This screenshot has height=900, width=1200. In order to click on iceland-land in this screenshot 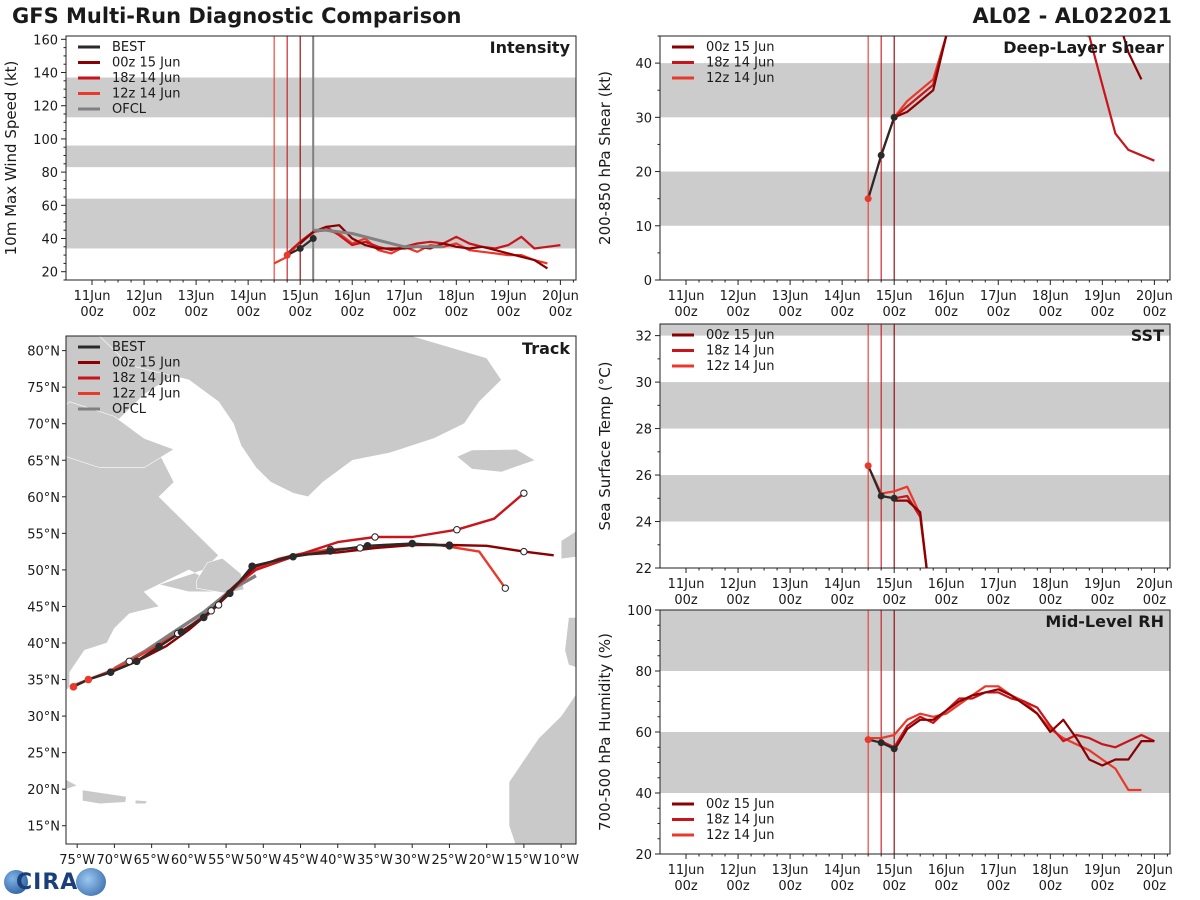, I will do `click(496, 460)`.